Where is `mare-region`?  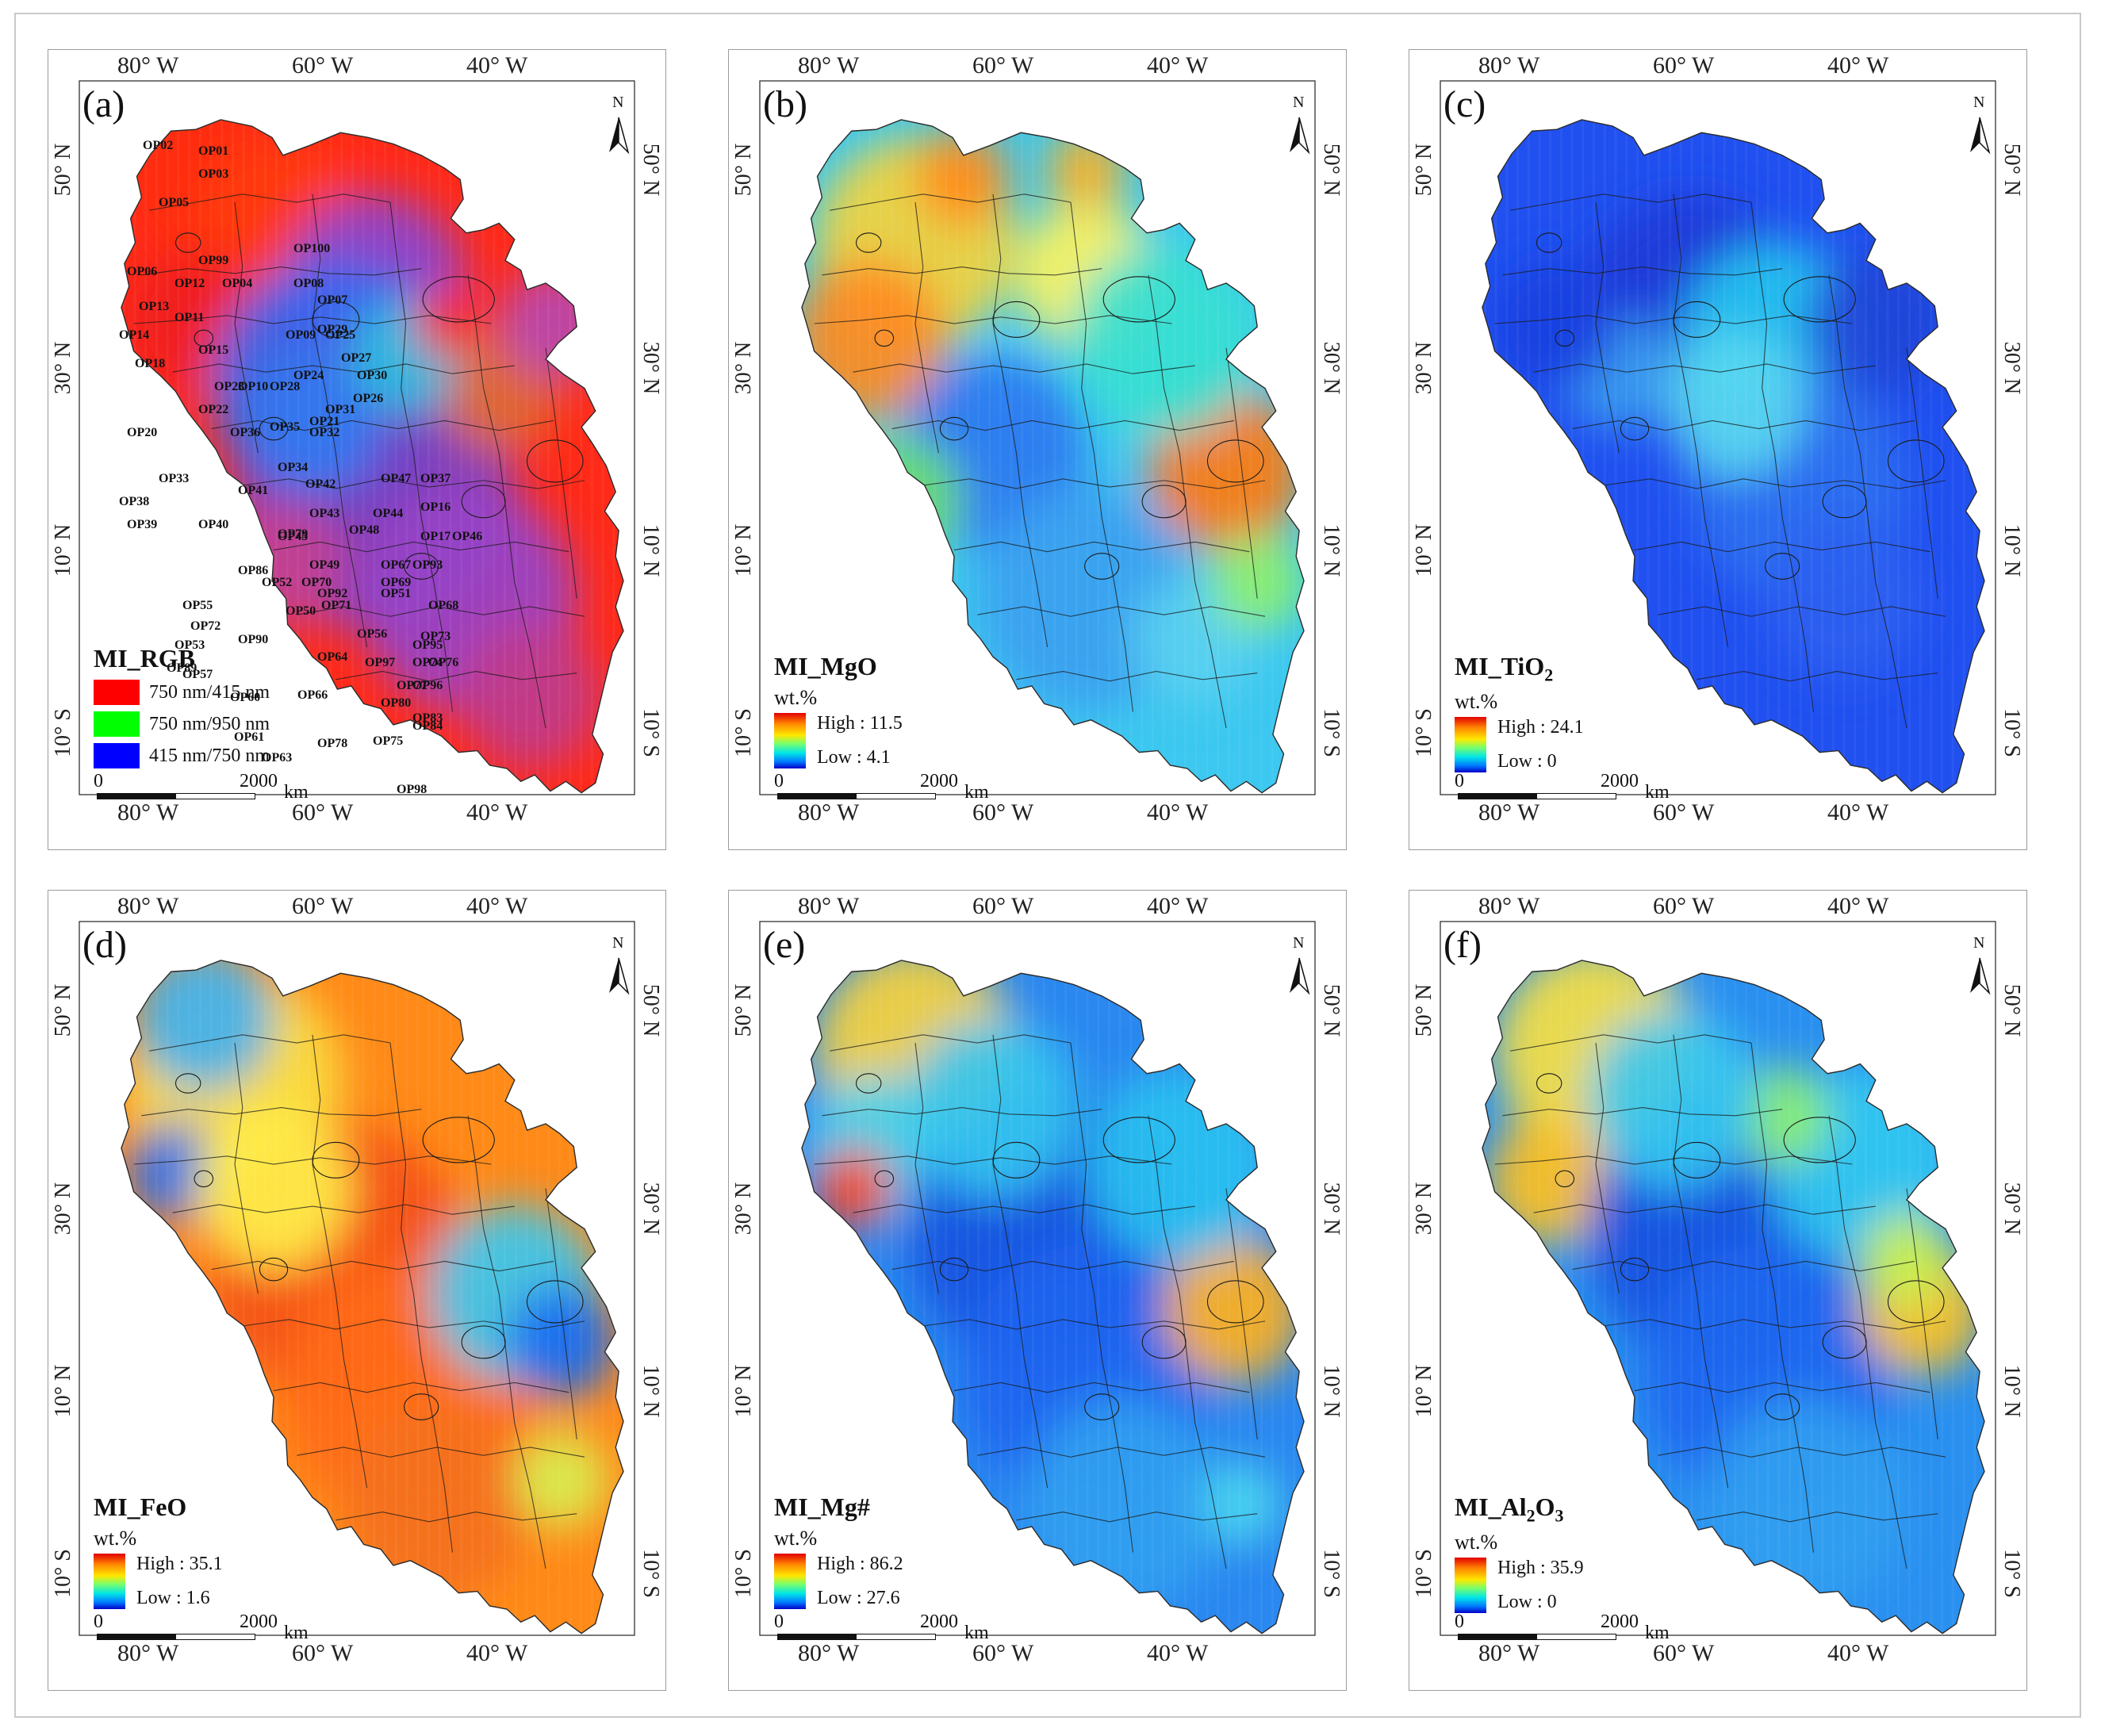 mare-region is located at coordinates (1733, 1297).